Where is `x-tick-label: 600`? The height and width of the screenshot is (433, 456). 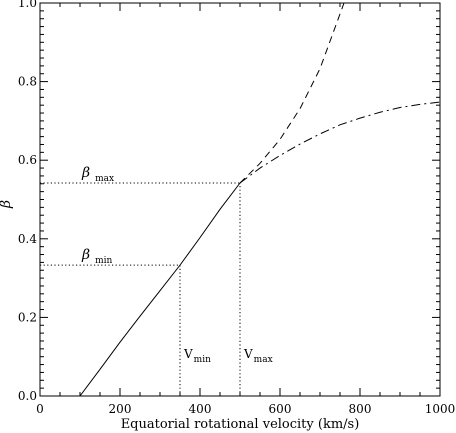 x-tick-label: 600 is located at coordinates (280, 409).